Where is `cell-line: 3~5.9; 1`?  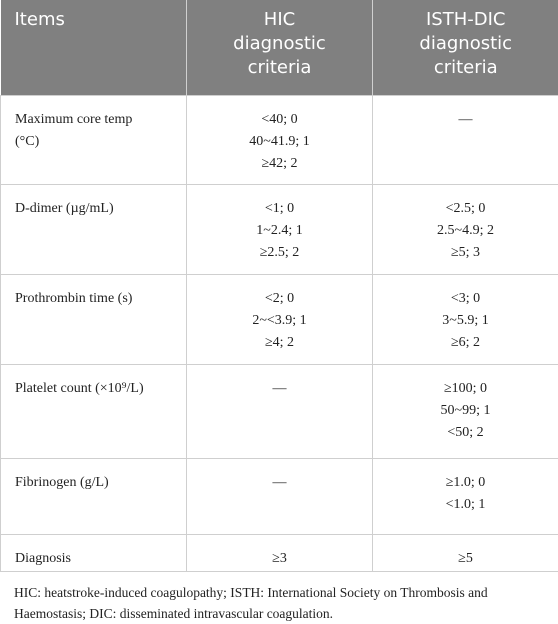 cell-line: 3~5.9; 1 is located at coordinates (465, 321).